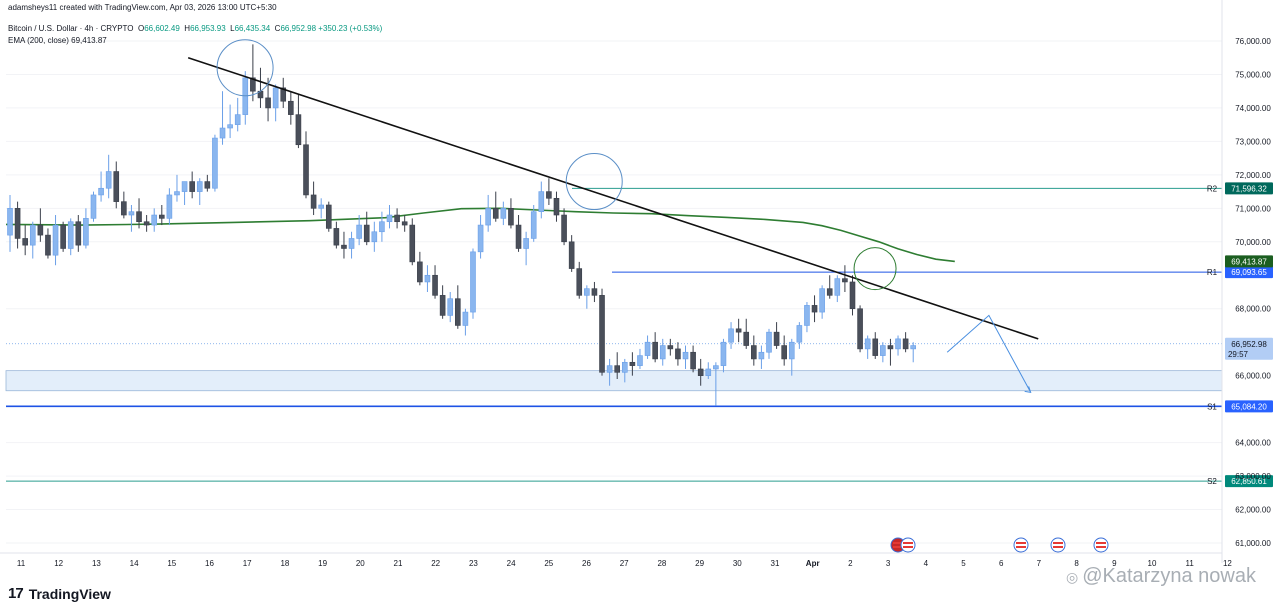 The height and width of the screenshot is (615, 1280). Describe the element at coordinates (1212, 481) in the screenshot. I see `level-name-s2: S2` at that location.